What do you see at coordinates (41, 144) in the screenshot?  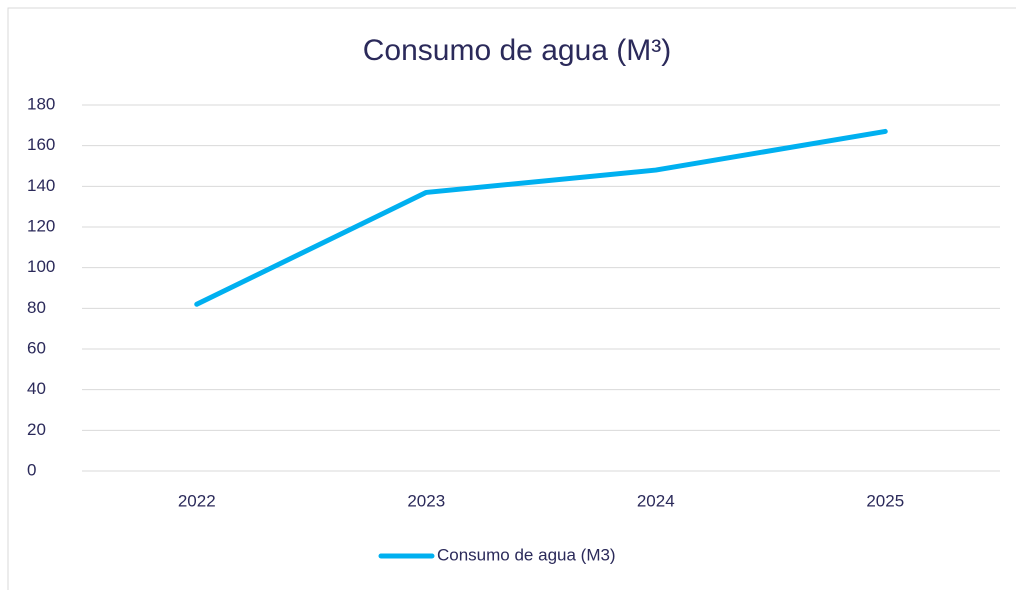 I see `y-tick-label: 160` at bounding box center [41, 144].